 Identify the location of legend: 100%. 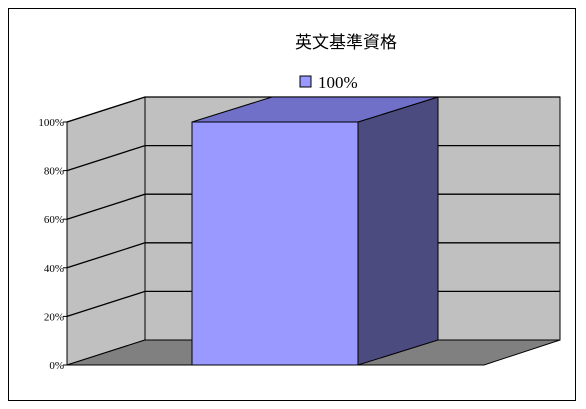
(328, 82).